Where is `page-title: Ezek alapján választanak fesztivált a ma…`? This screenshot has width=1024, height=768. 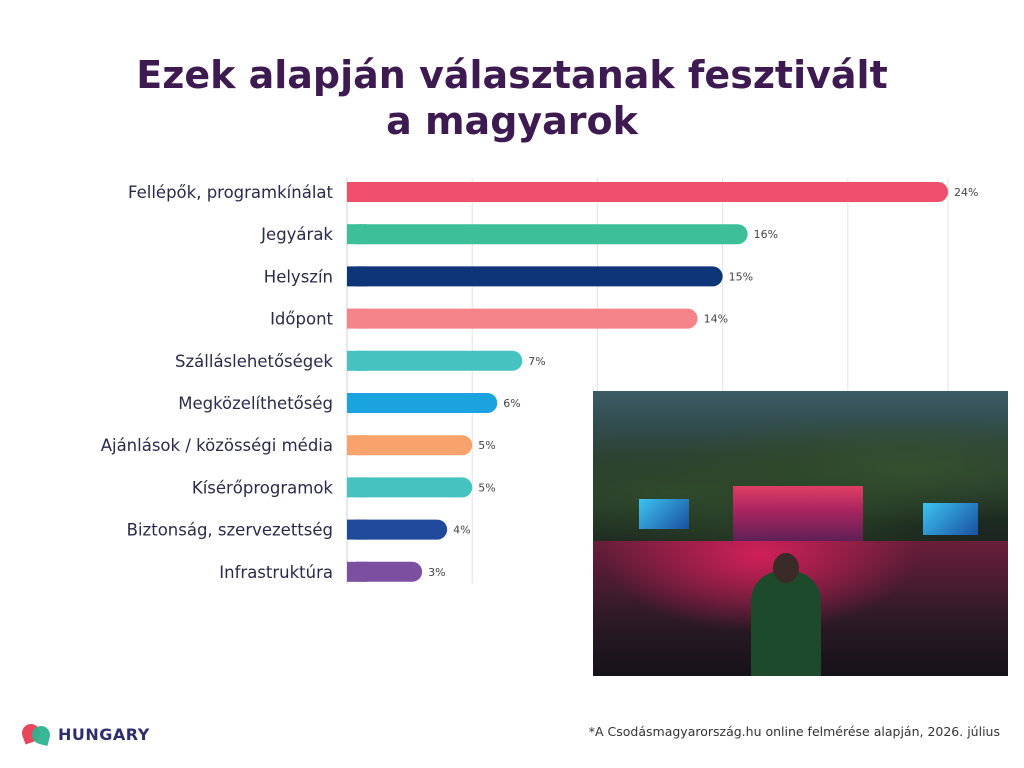
page-title: Ezek alapján választanak fesztivált a ma… is located at coordinates (512, 98).